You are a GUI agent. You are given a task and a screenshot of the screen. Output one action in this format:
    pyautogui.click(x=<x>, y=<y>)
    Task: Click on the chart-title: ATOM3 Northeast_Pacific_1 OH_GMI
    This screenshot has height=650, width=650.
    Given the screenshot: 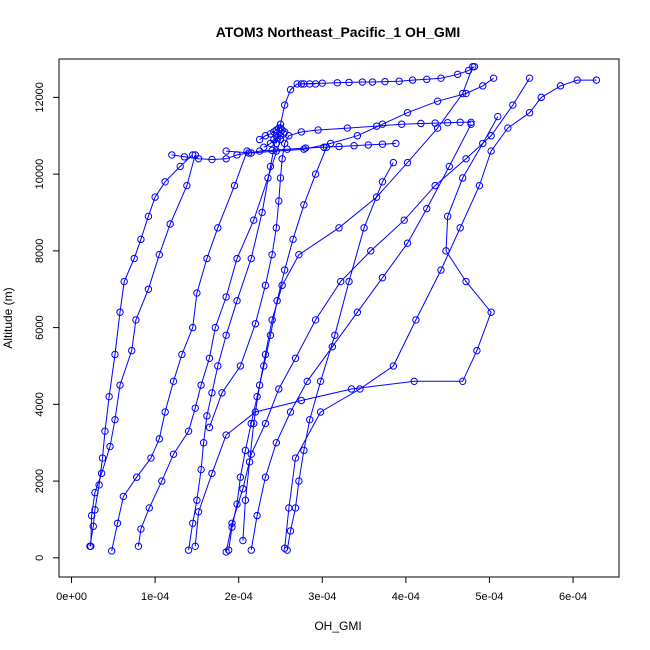 What is the action you would take?
    pyautogui.click(x=338, y=32)
    